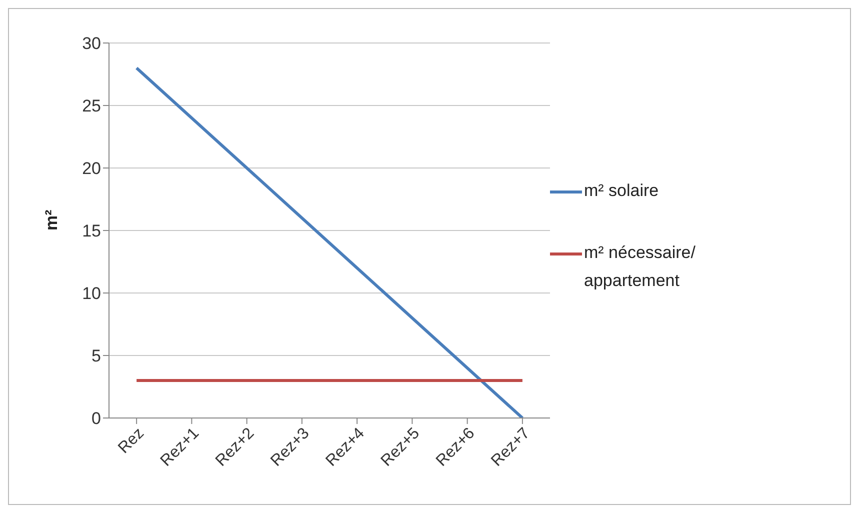  I want to click on y-tick-label: 30, so click(91, 44).